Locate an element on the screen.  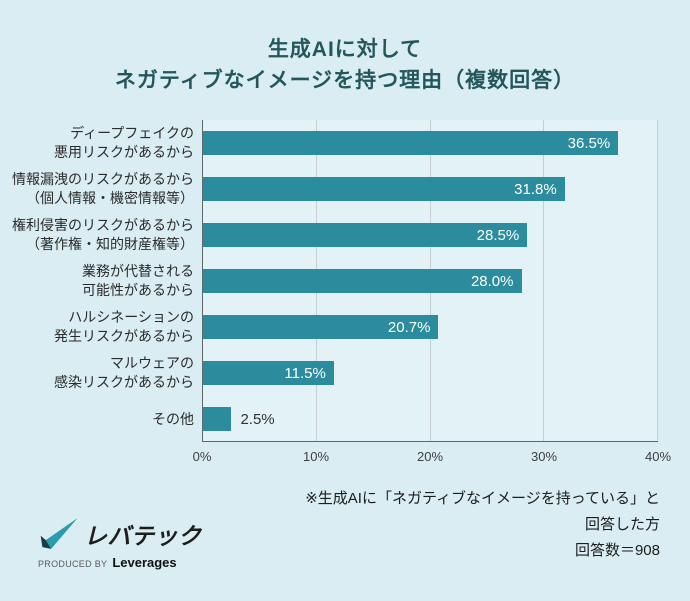
bar-value-label: 28.0% is located at coordinates (492, 281).